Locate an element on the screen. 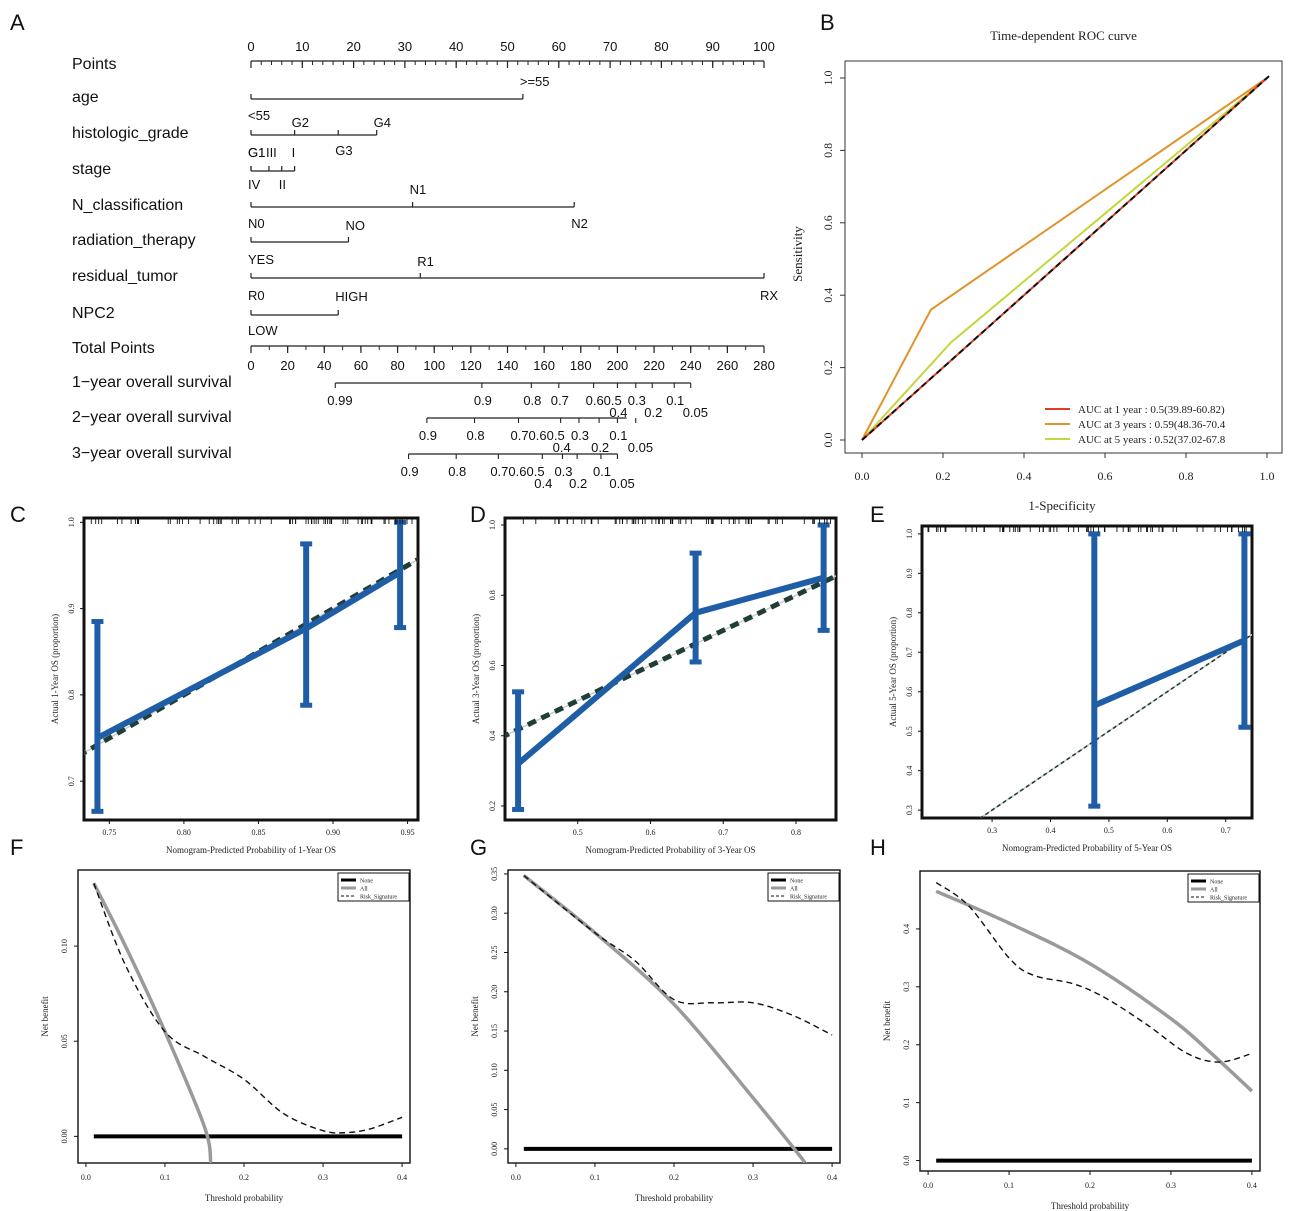  x-tick-label: 0.0 is located at coordinates (86, 1177).